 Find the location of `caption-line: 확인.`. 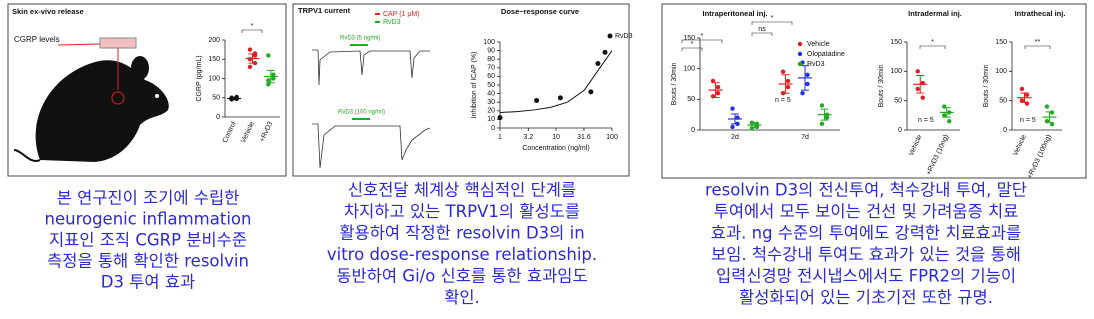

caption-line: 확인. is located at coordinates (462, 297).